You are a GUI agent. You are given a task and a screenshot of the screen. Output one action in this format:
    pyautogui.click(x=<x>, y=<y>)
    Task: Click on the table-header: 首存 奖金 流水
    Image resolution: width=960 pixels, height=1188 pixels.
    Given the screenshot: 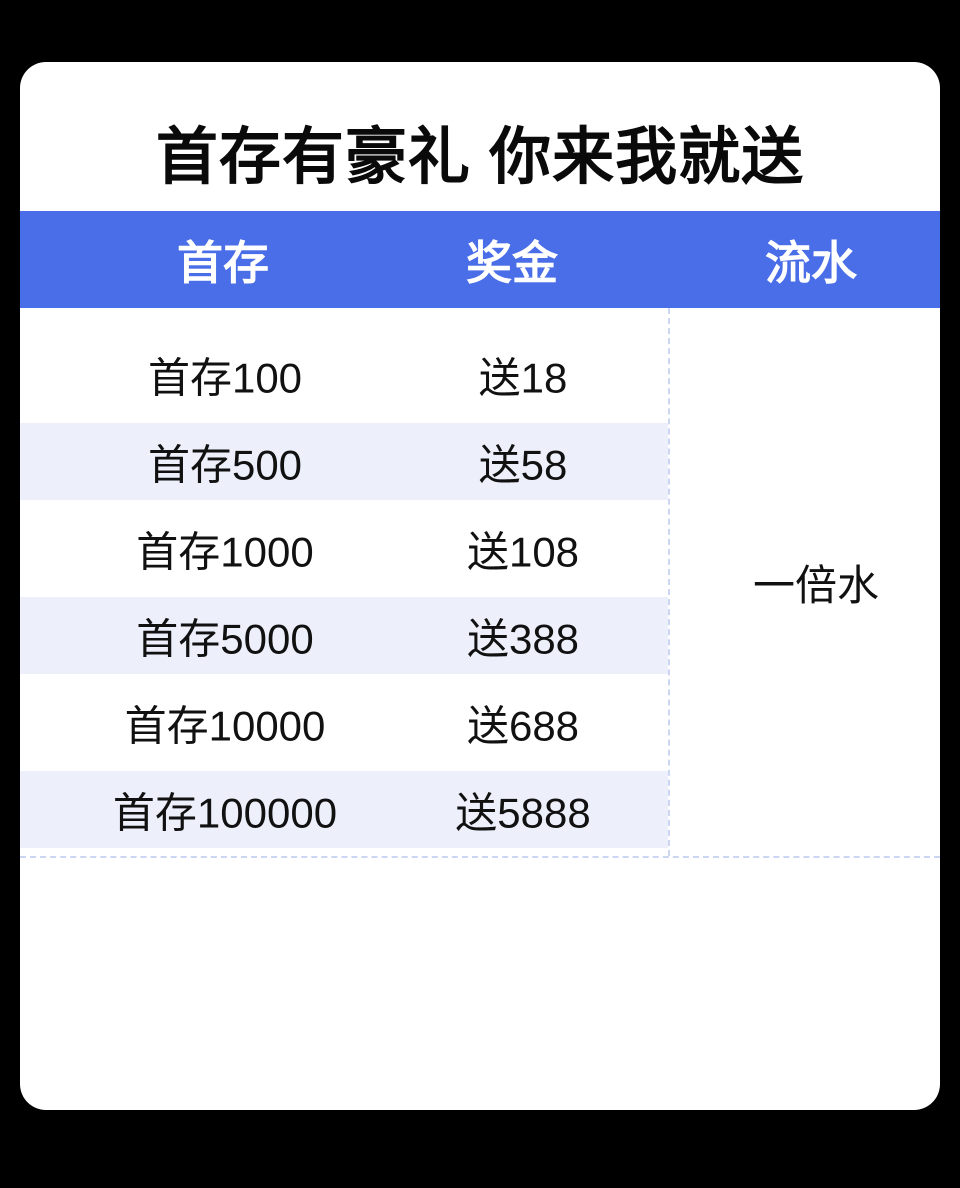 What is the action you would take?
    pyautogui.click(x=480, y=259)
    